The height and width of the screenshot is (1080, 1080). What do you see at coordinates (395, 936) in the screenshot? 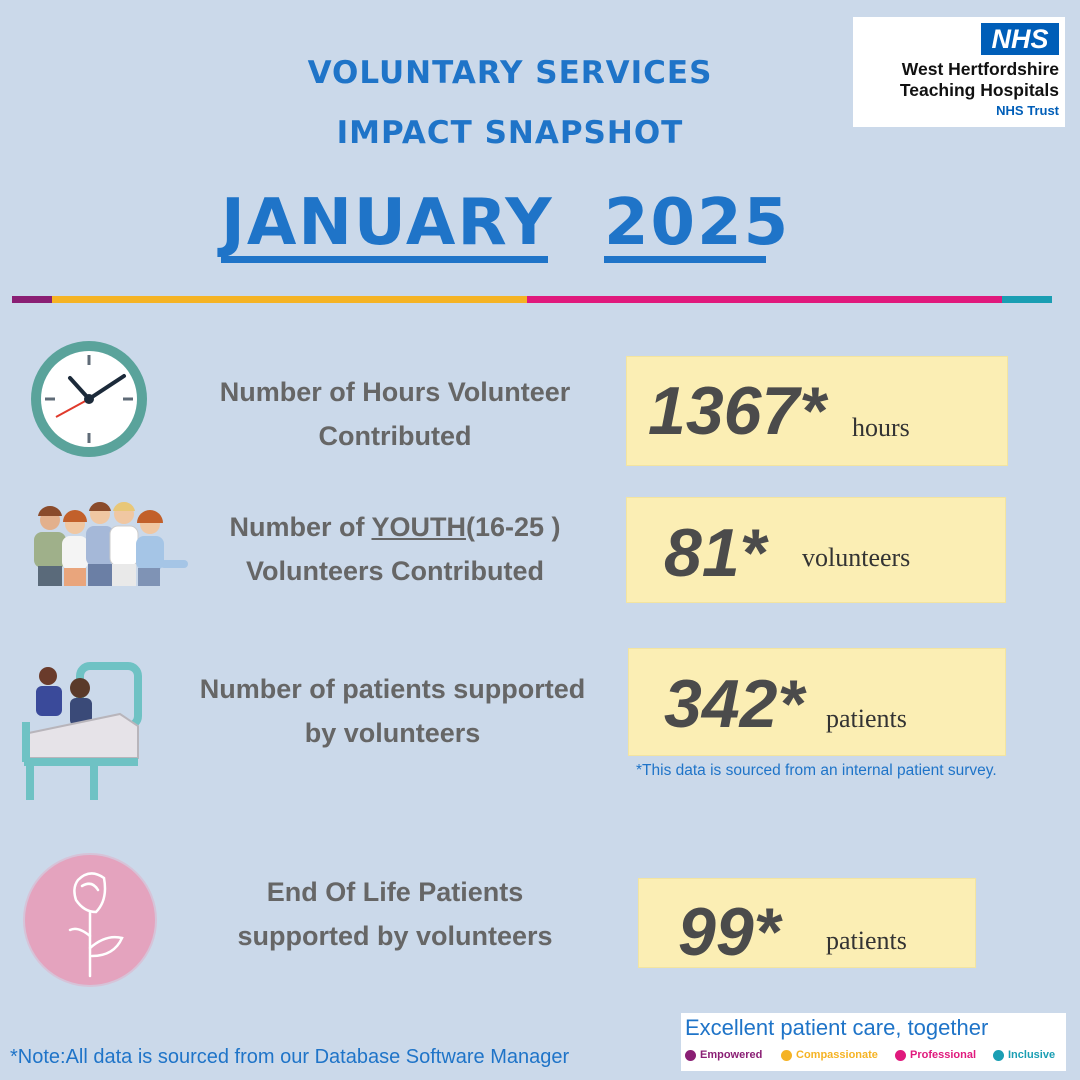
I see `end-of-life-label-line-2: supported by volunteers` at bounding box center [395, 936].